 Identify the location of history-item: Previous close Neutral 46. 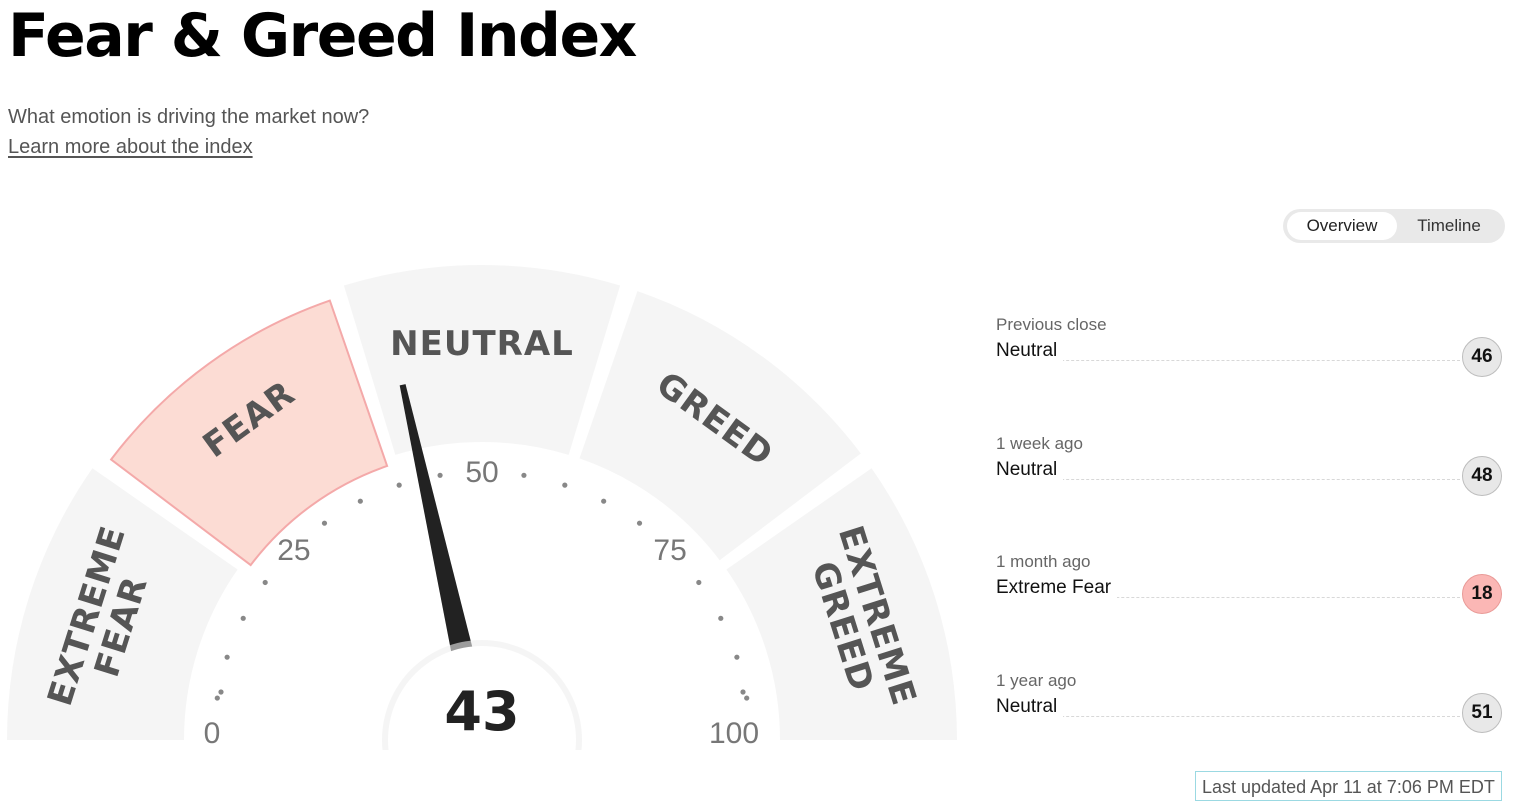
(1251, 355).